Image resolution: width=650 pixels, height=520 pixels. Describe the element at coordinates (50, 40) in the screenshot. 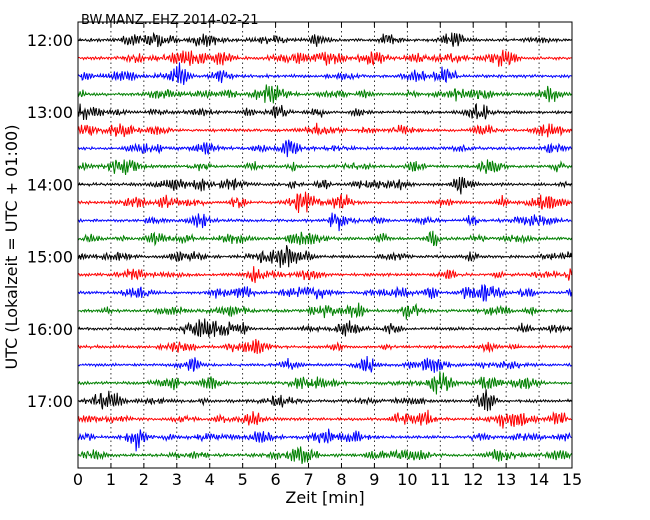

I see `y-tick-label-1200: 12:00` at that location.